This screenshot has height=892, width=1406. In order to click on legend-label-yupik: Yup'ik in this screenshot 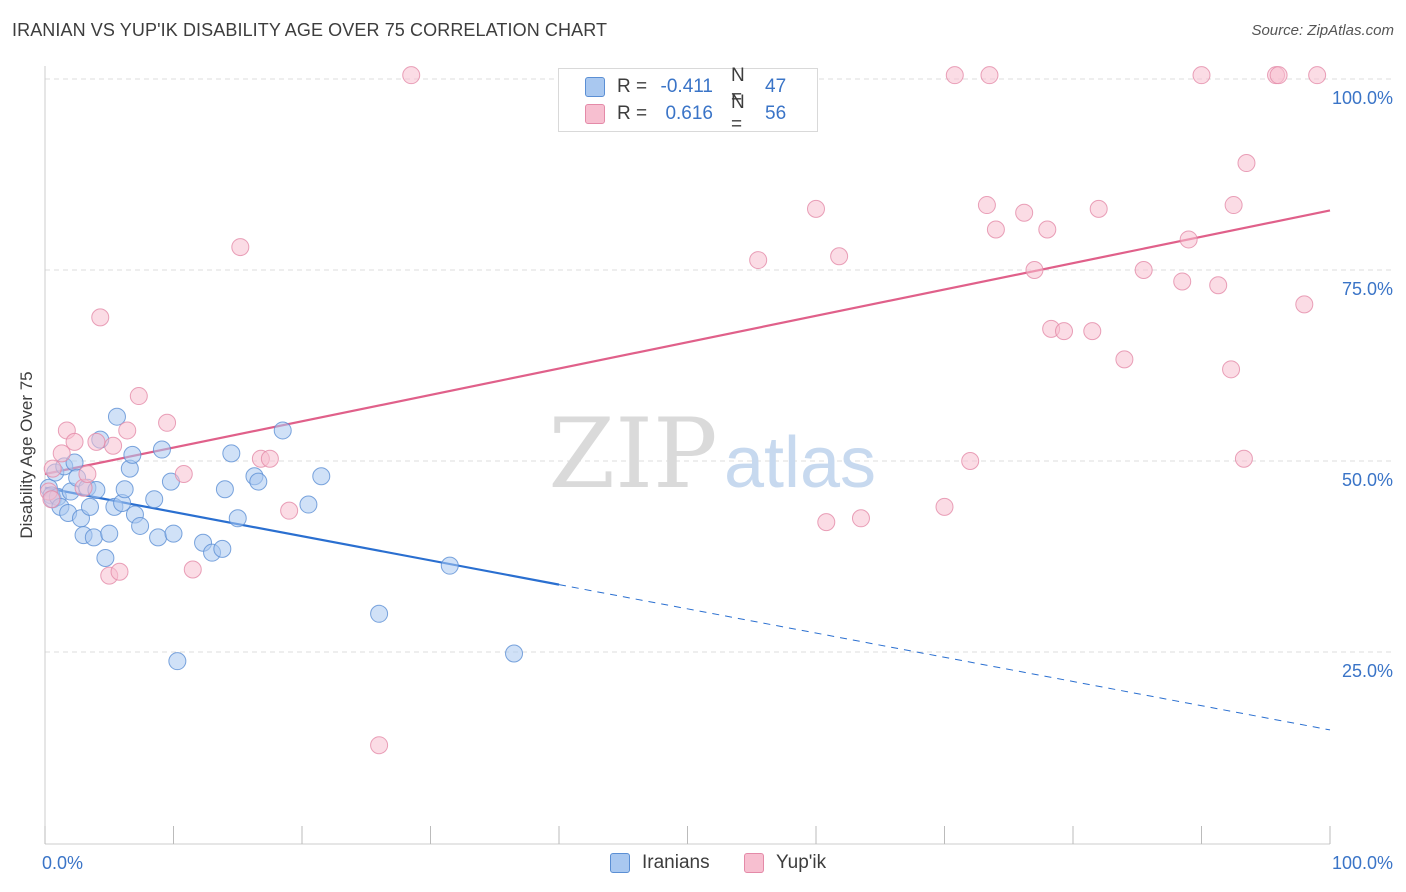, I will do `click(801, 862)`.